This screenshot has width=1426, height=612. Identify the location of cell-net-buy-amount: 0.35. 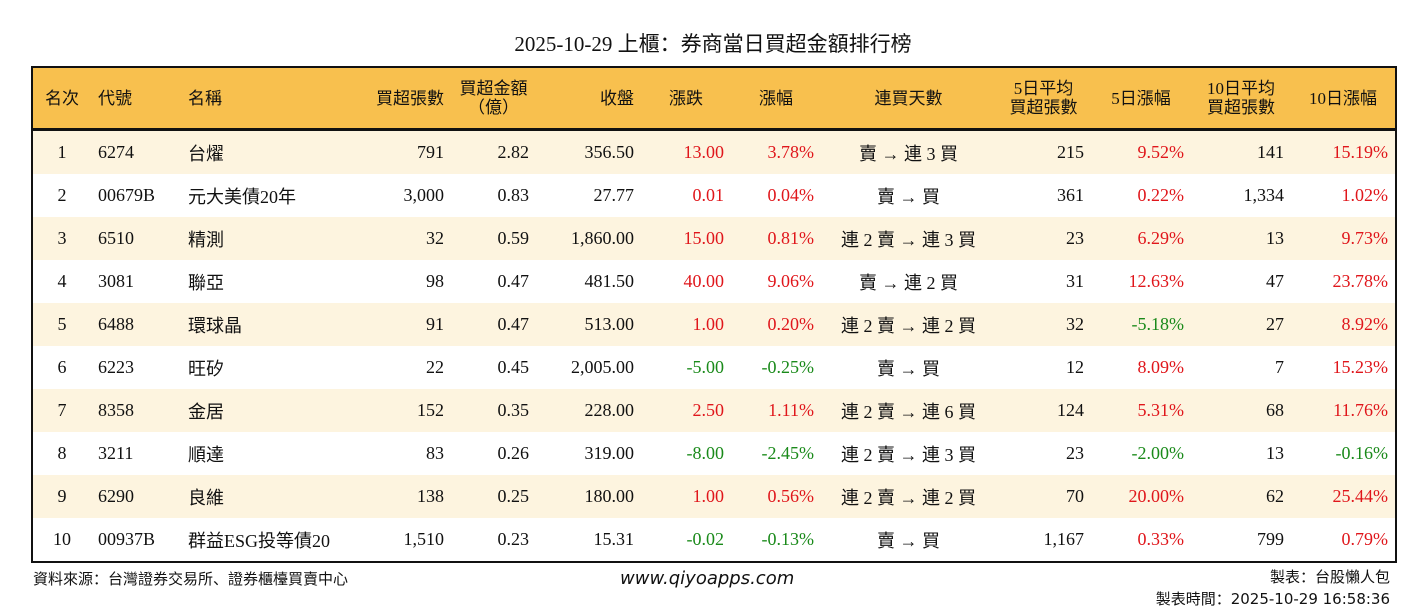
(493, 410).